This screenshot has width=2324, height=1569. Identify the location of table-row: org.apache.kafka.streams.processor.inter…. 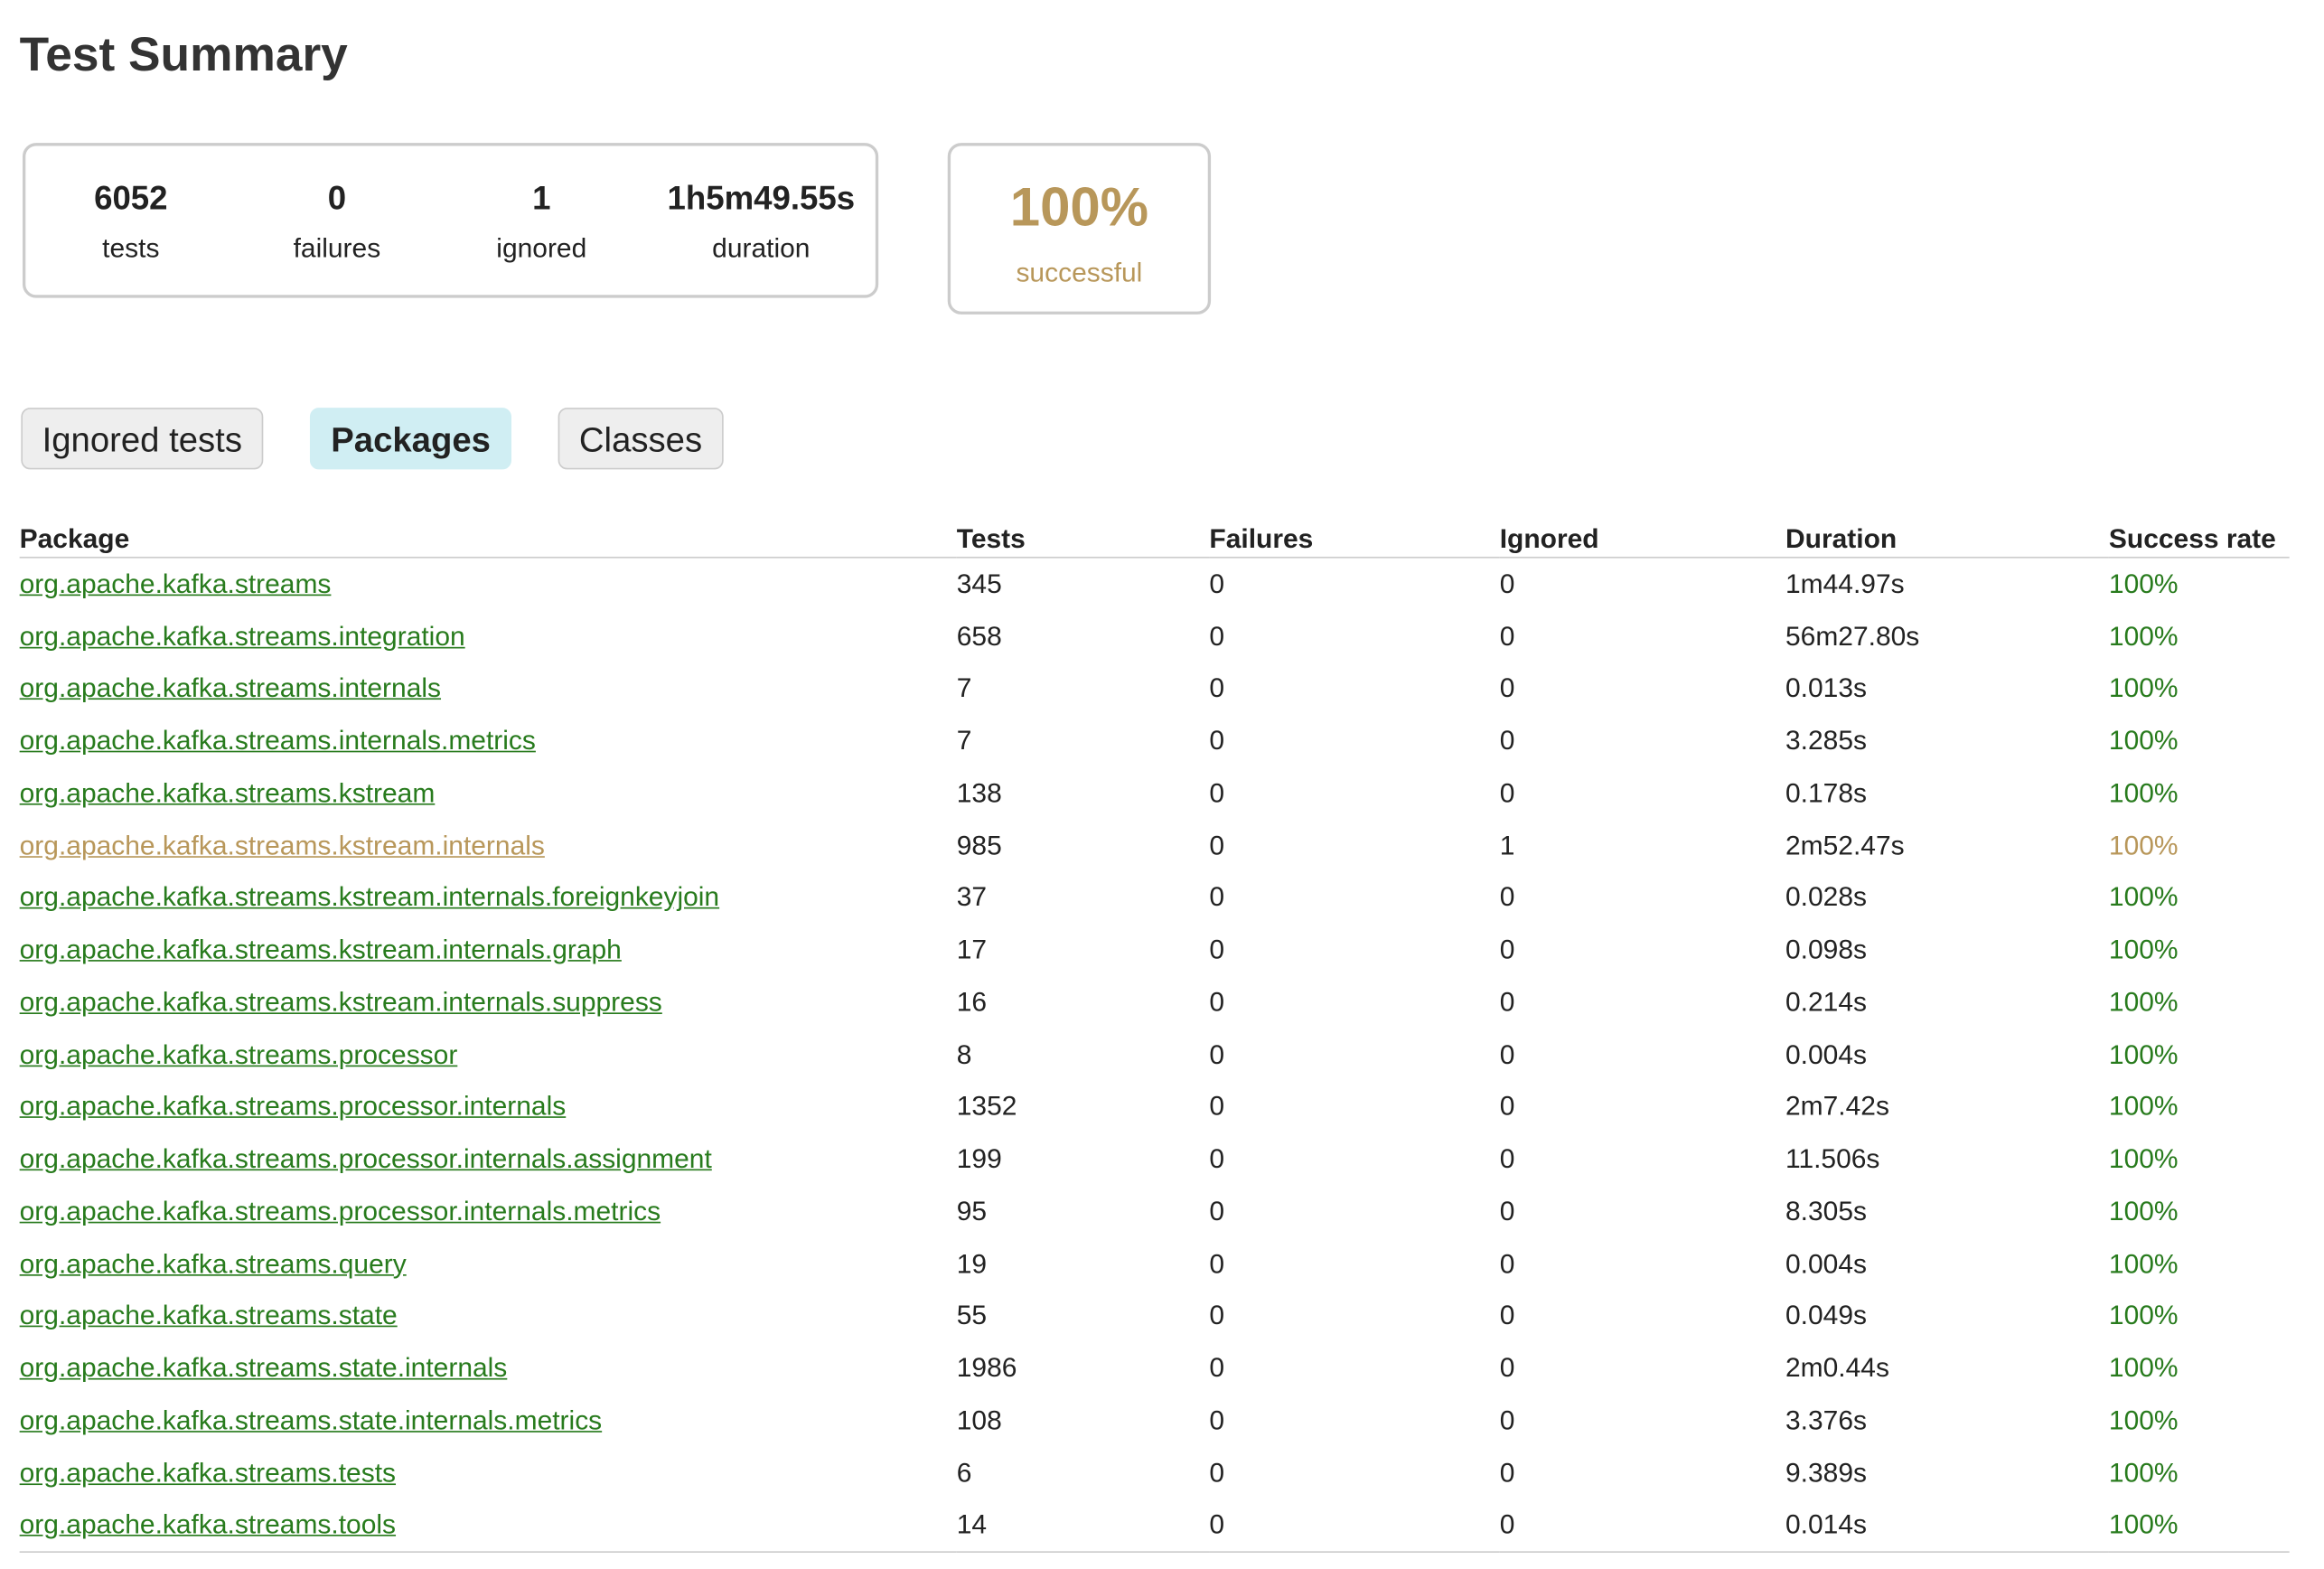
(1155, 1212).